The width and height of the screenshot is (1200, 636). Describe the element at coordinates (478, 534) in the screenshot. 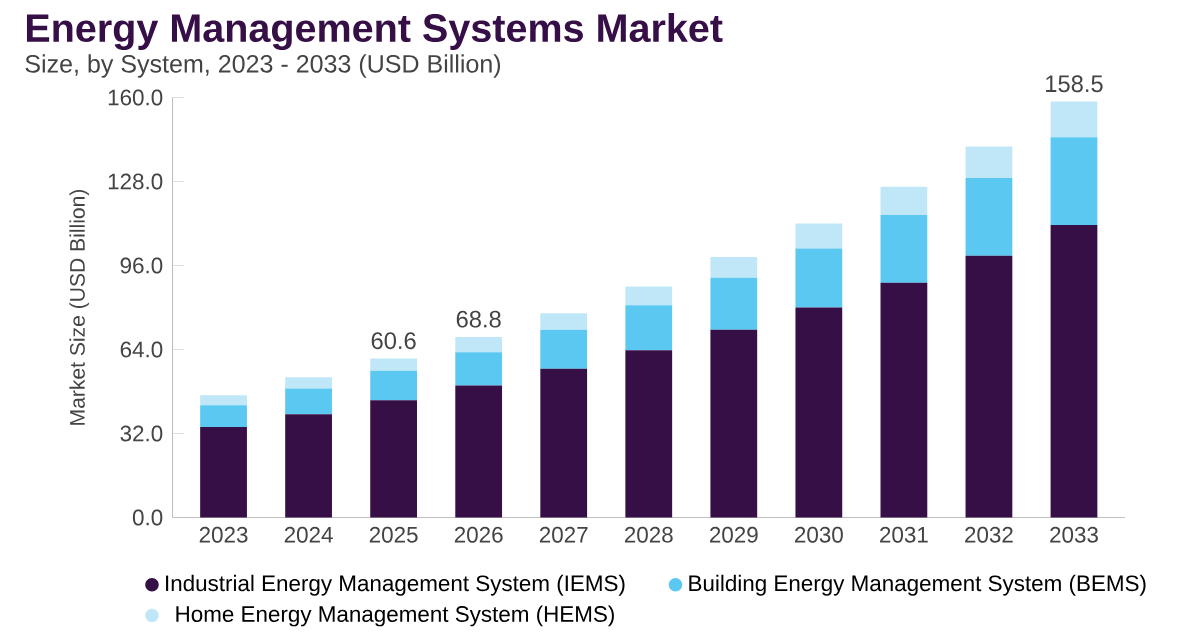

I see `x-tick-label: 2026` at that location.